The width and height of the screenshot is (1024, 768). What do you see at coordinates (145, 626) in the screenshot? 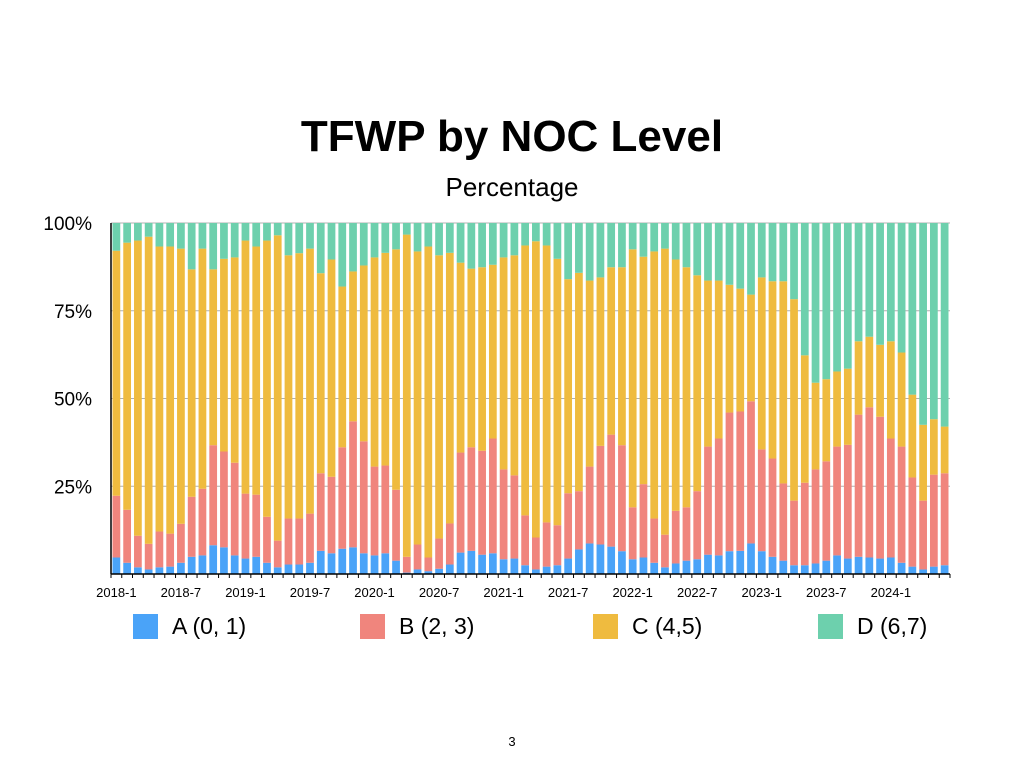
I see `legend-swatch-a` at bounding box center [145, 626].